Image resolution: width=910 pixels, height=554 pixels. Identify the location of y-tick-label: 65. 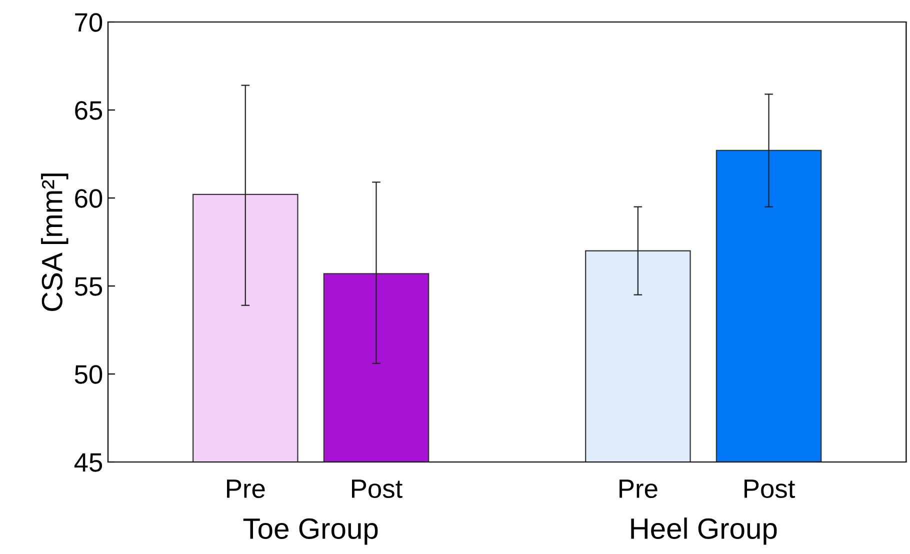
(88, 110).